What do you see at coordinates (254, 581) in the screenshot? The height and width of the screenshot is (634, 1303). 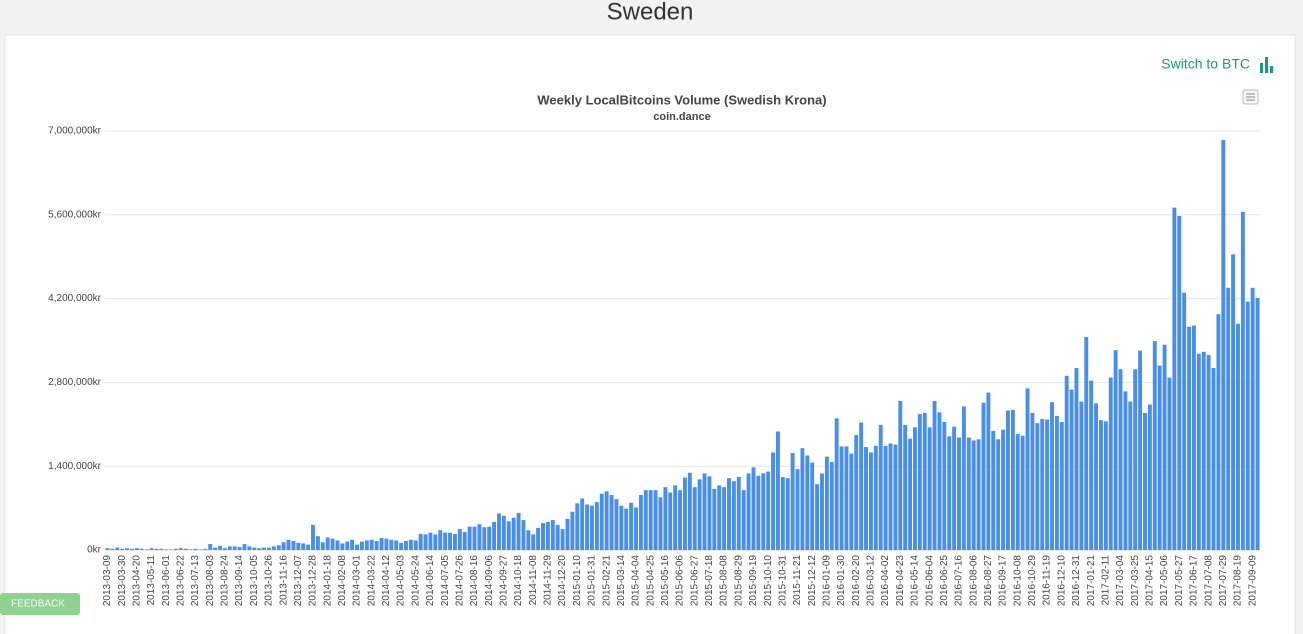 I see `x-tick-label: 2013-10-05` at bounding box center [254, 581].